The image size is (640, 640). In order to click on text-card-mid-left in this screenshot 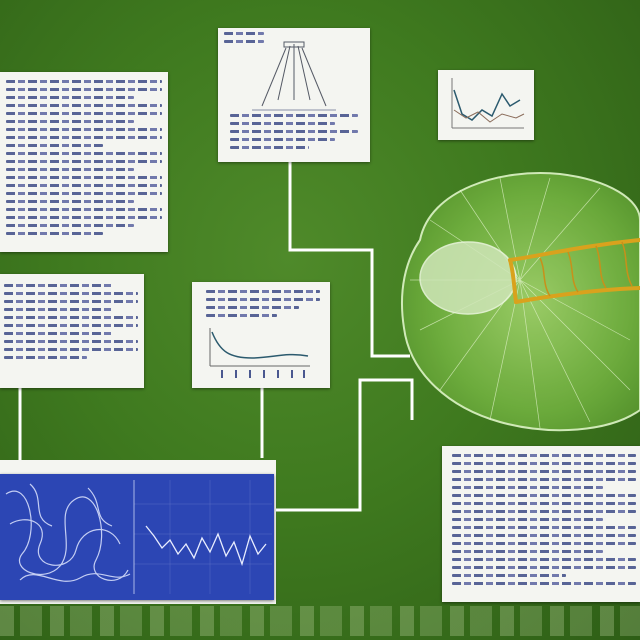, I will do `click(72, 331)`.